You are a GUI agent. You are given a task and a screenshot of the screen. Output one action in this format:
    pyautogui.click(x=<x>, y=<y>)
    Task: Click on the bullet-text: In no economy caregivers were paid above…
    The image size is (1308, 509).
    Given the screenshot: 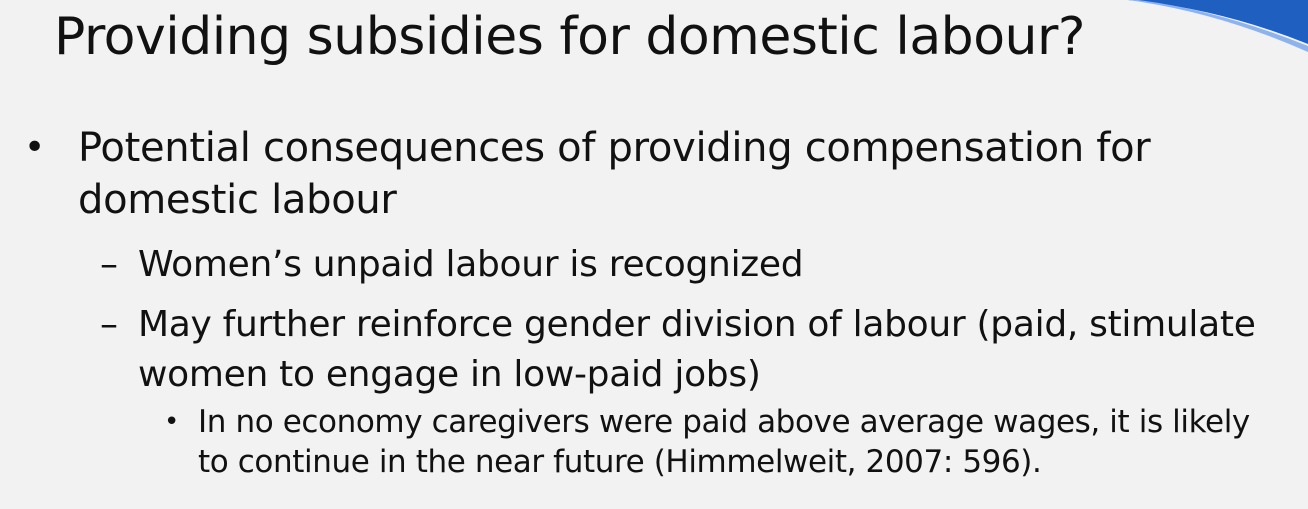 What is the action you would take?
    pyautogui.click(x=724, y=442)
    